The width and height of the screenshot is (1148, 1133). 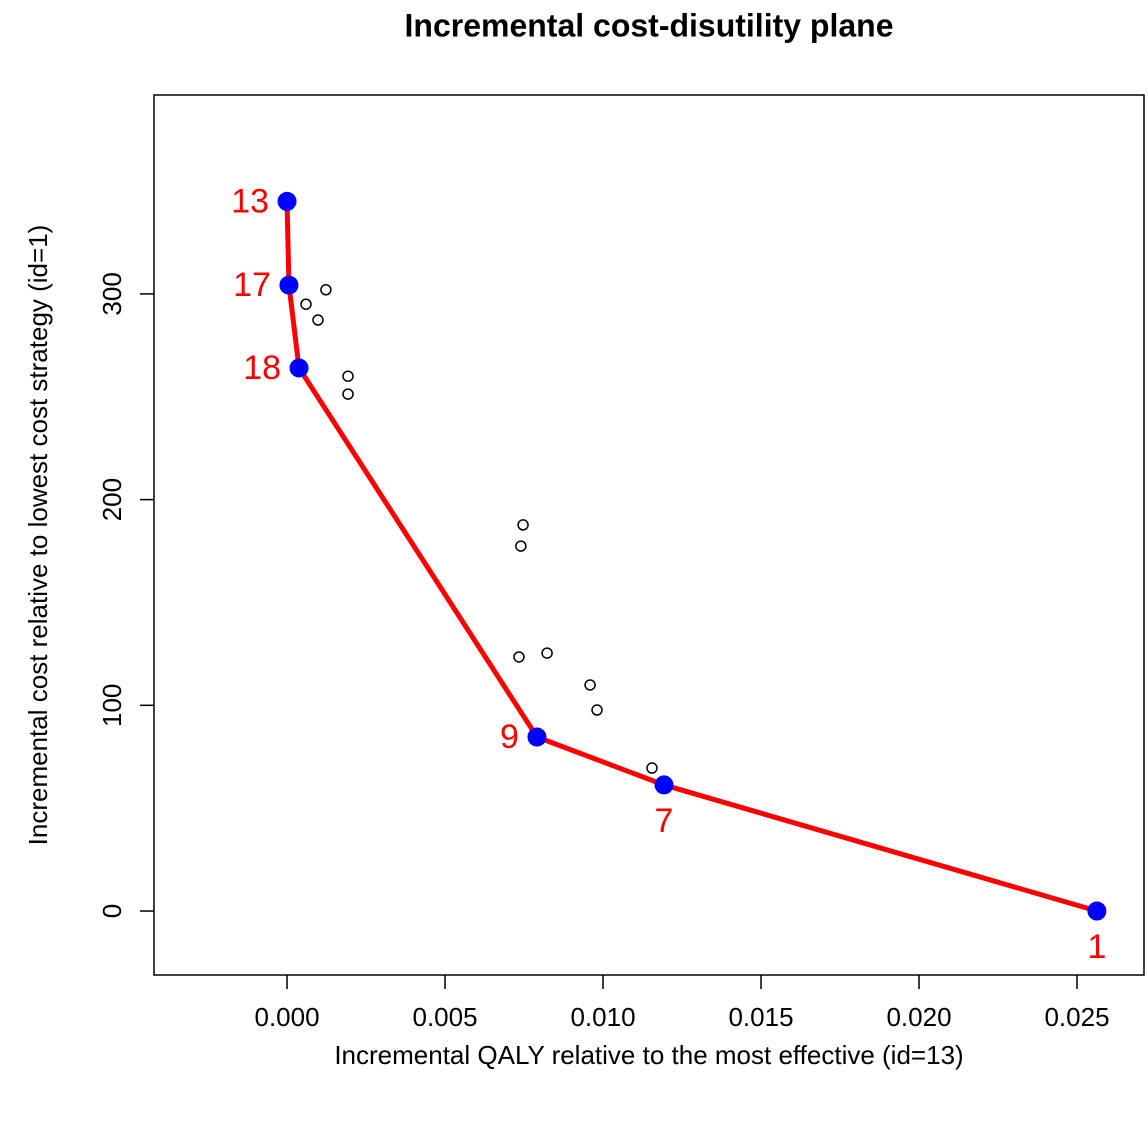 What do you see at coordinates (112, 499) in the screenshot?
I see `y-tick-label: 200` at bounding box center [112, 499].